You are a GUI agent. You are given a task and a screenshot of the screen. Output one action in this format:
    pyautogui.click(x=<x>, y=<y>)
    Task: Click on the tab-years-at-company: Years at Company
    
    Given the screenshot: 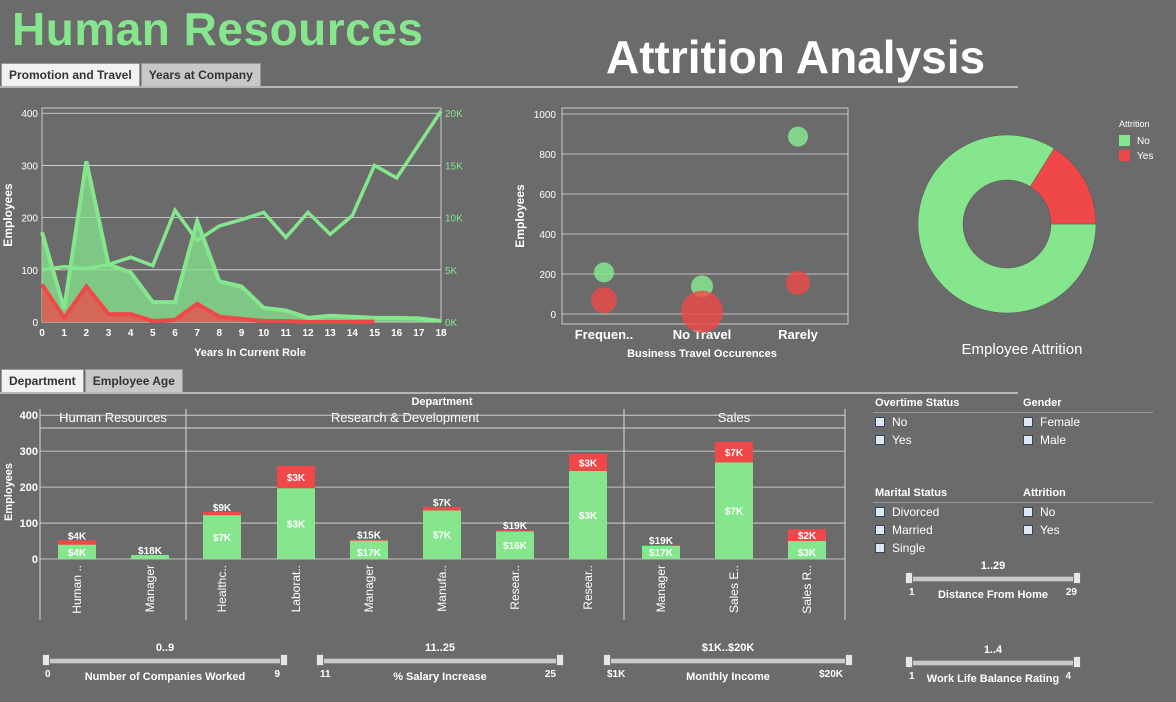 What is the action you would take?
    pyautogui.click(x=200, y=74)
    